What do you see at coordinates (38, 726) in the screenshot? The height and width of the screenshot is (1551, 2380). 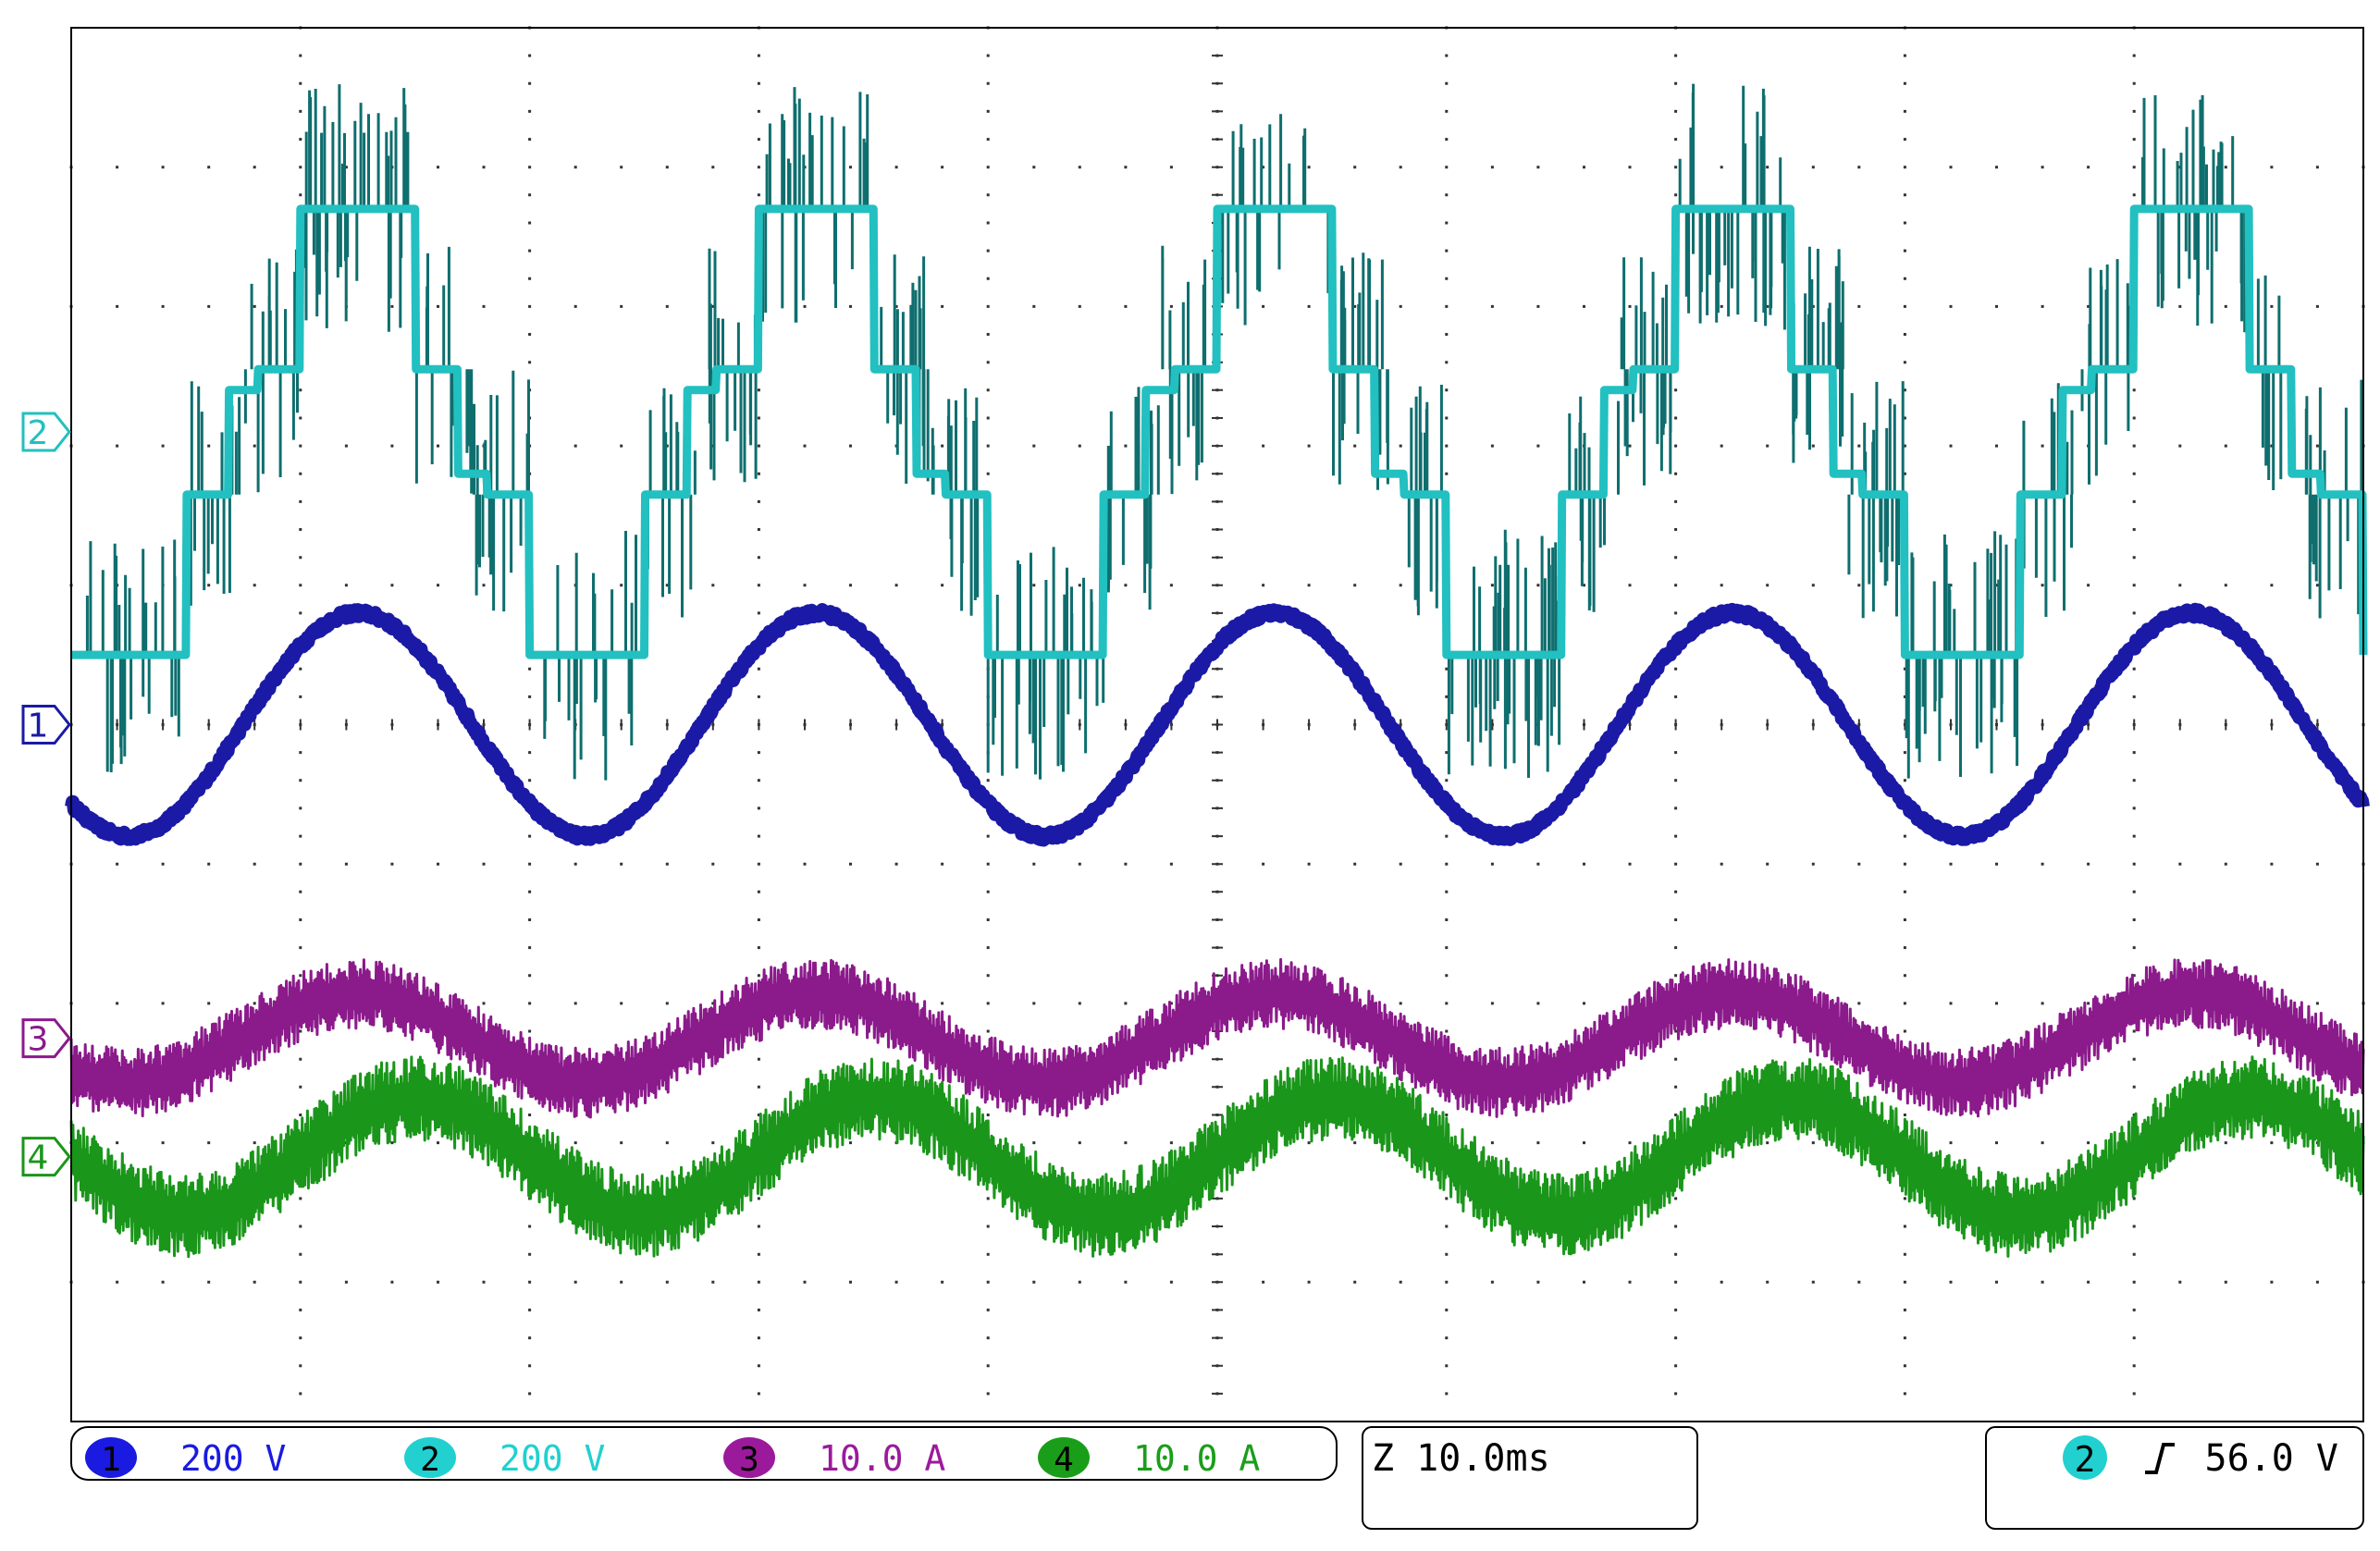 I see `channel-marker-label: 1` at bounding box center [38, 726].